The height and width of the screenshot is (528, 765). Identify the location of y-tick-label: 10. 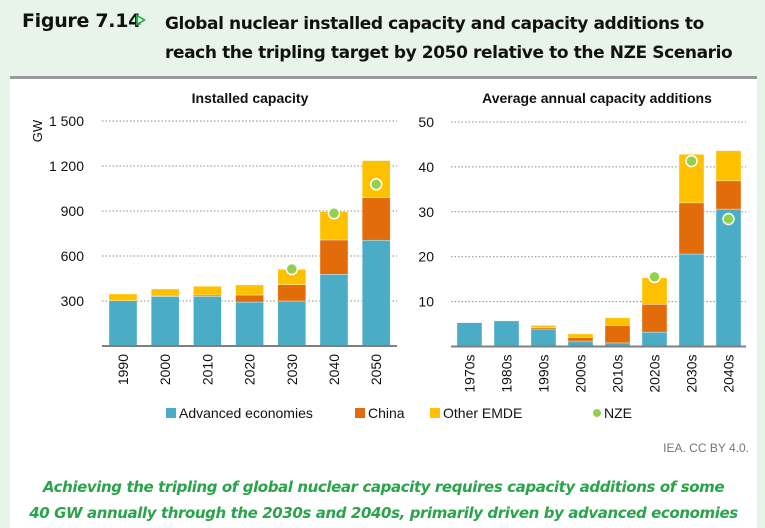
(426, 302).